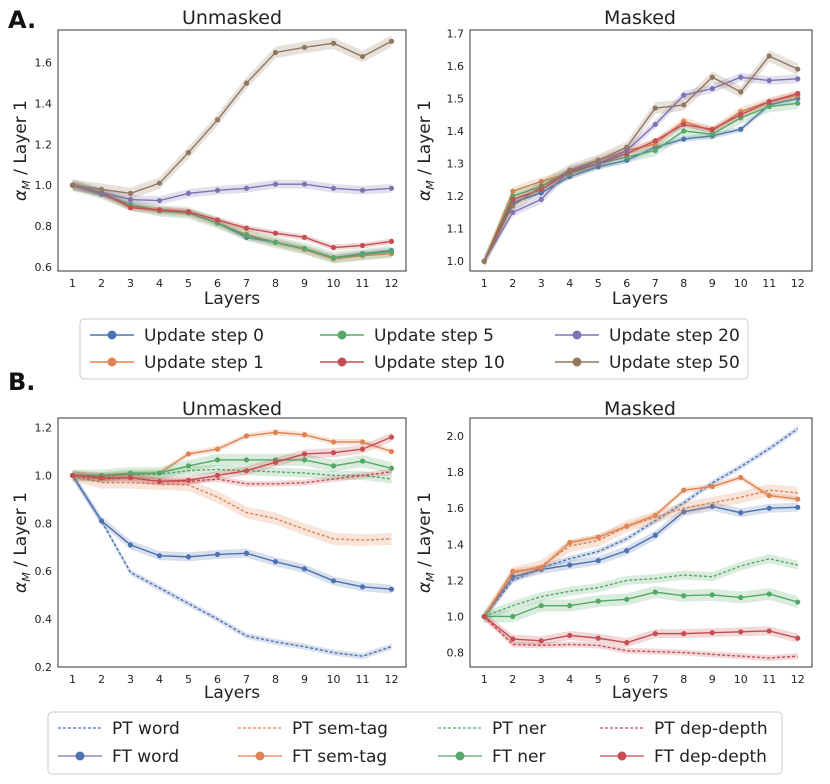 The height and width of the screenshot is (784, 830). Describe the element at coordinates (22, 20) in the screenshot. I see `panel-label-a: A.` at that location.